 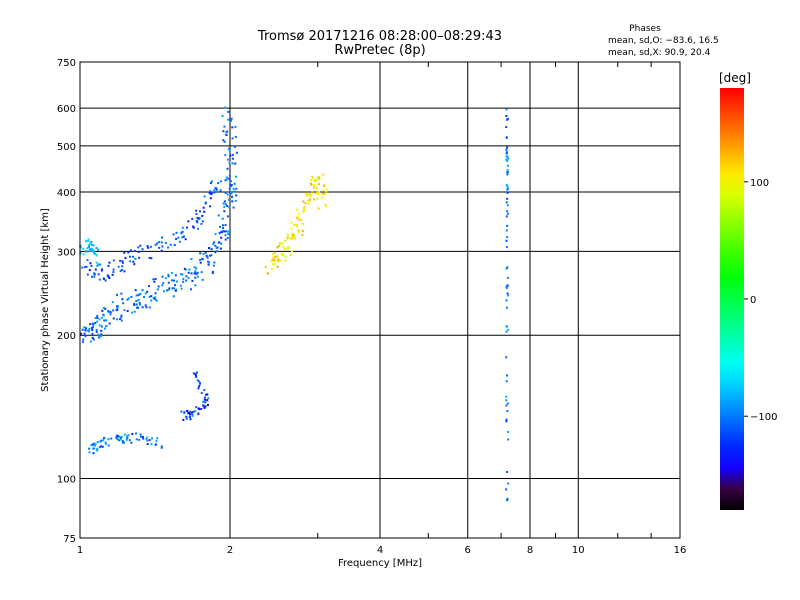 What do you see at coordinates (45, 300) in the screenshot?
I see `y-axis-label: Stationary phase Virtual Height [km]` at bounding box center [45, 300].